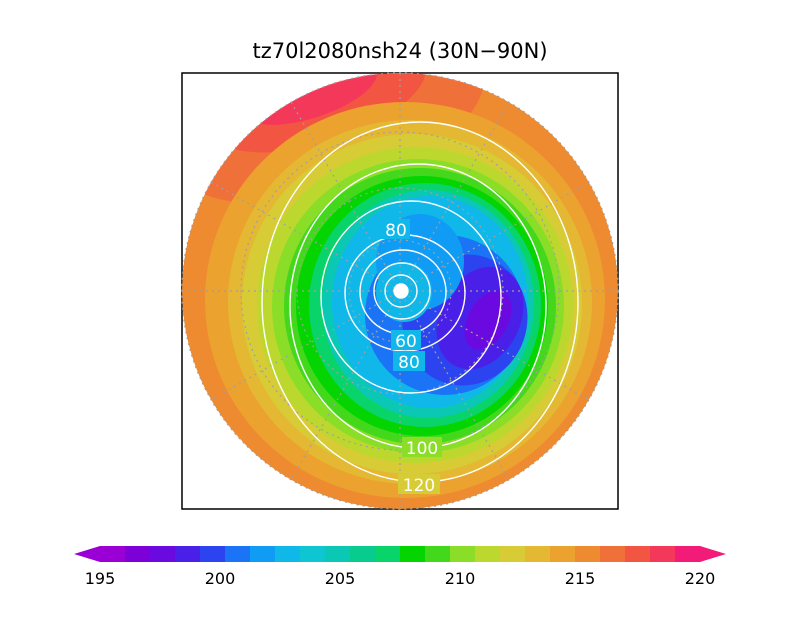 This screenshot has width=800, height=618. I want to click on colorbar-tick-label: 210, so click(460, 578).